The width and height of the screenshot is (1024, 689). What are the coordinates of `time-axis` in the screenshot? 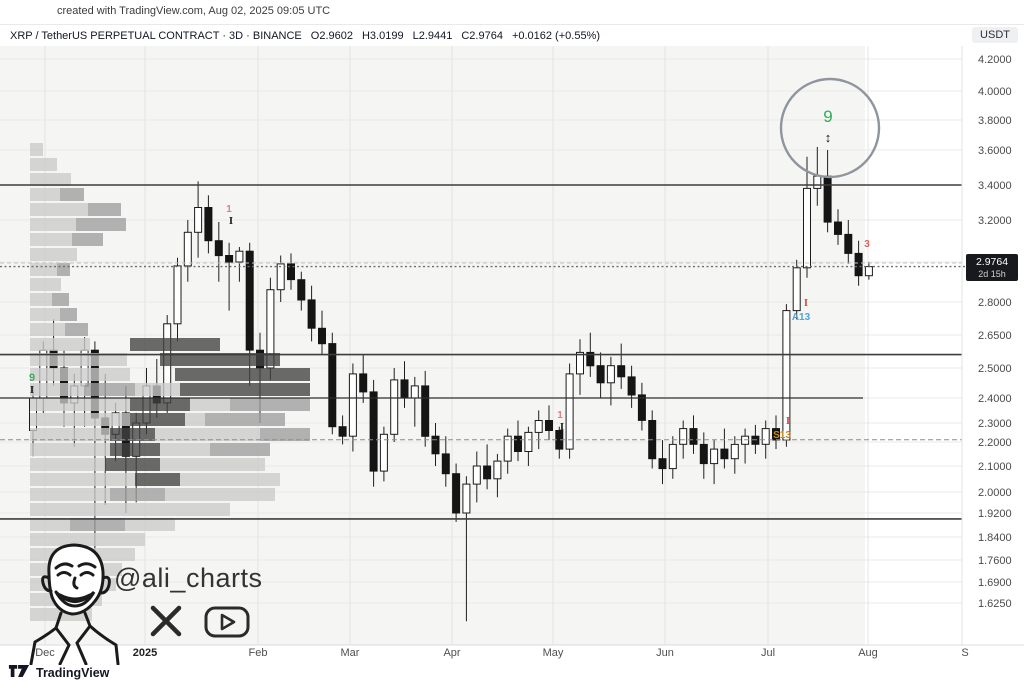 It's located at (481, 654).